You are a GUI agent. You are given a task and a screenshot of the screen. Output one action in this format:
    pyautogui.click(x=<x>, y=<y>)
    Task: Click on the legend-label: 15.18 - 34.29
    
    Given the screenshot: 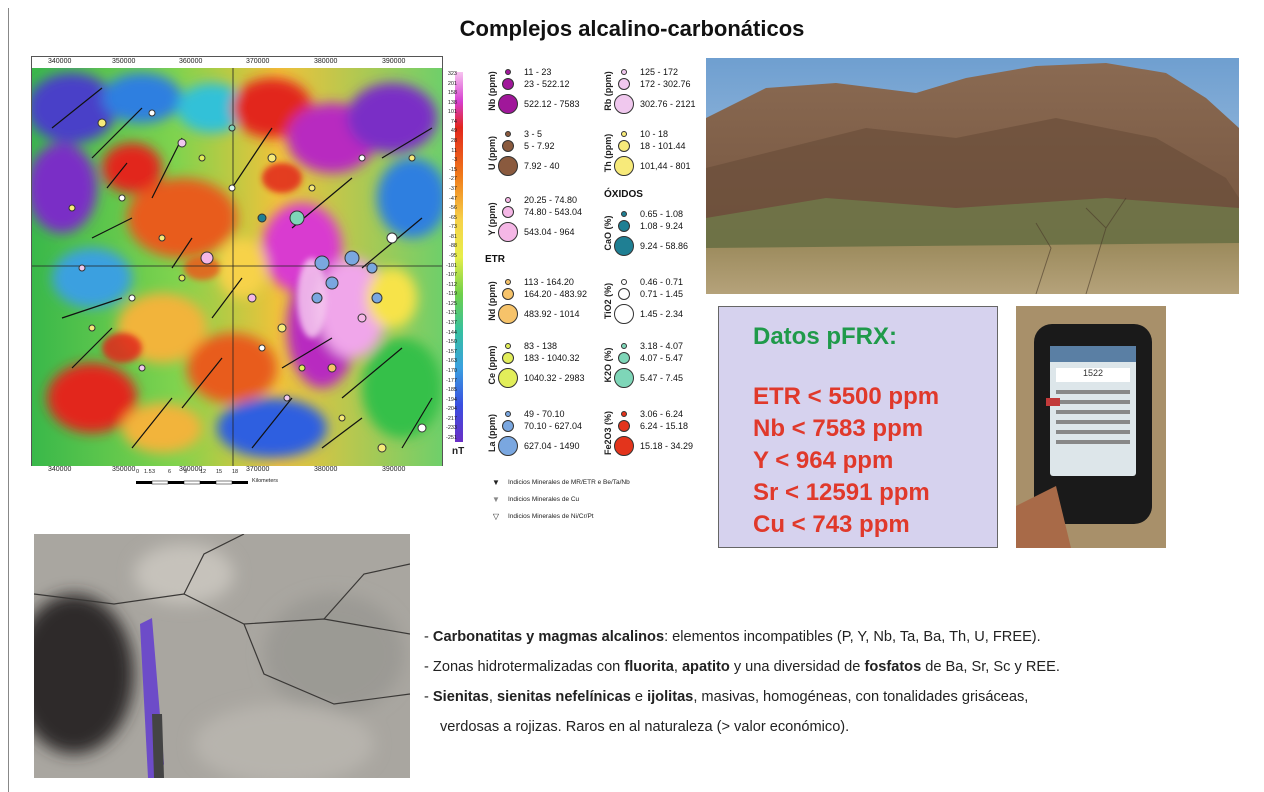 What is the action you would take?
    pyautogui.click(x=667, y=446)
    